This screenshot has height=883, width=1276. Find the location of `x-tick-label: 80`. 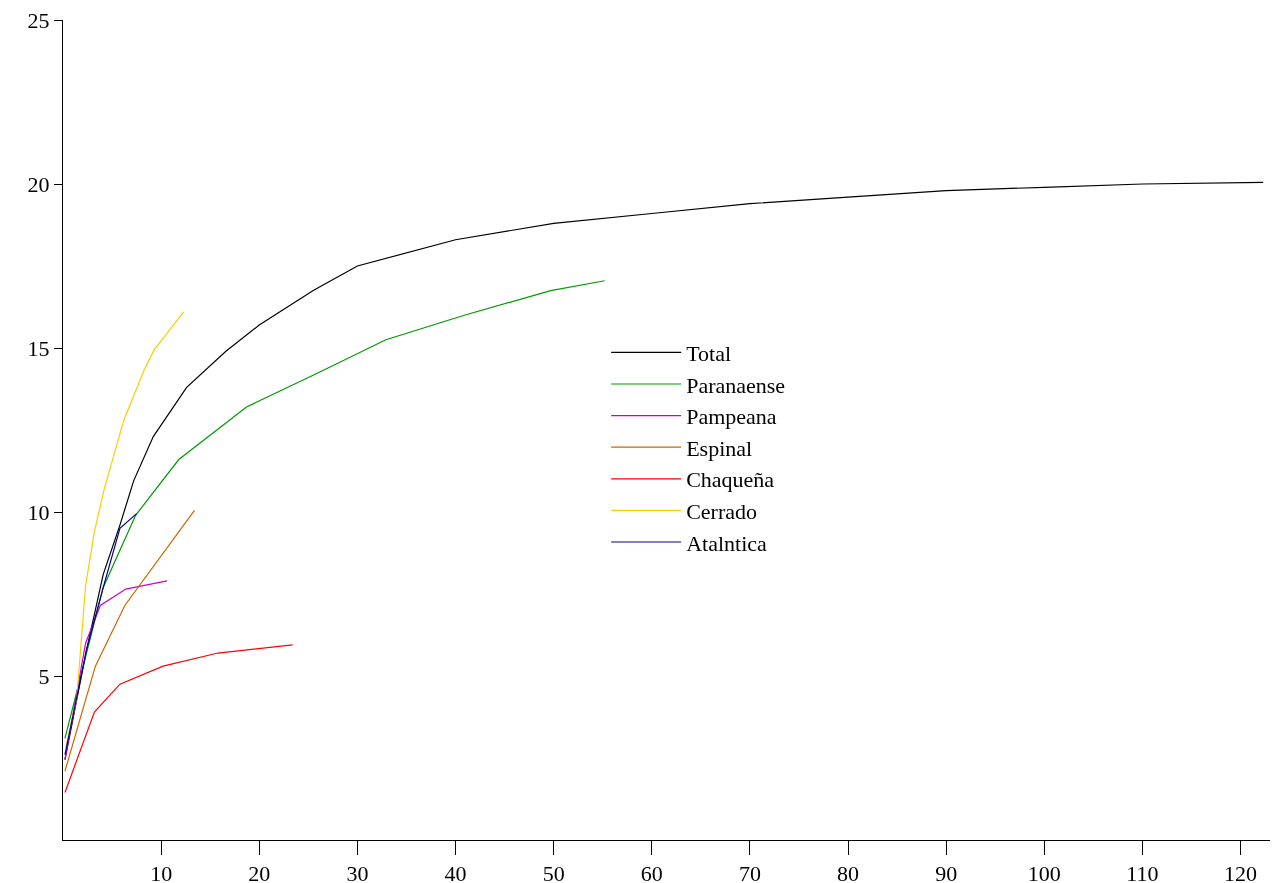

x-tick-label: 80 is located at coordinates (848, 872).